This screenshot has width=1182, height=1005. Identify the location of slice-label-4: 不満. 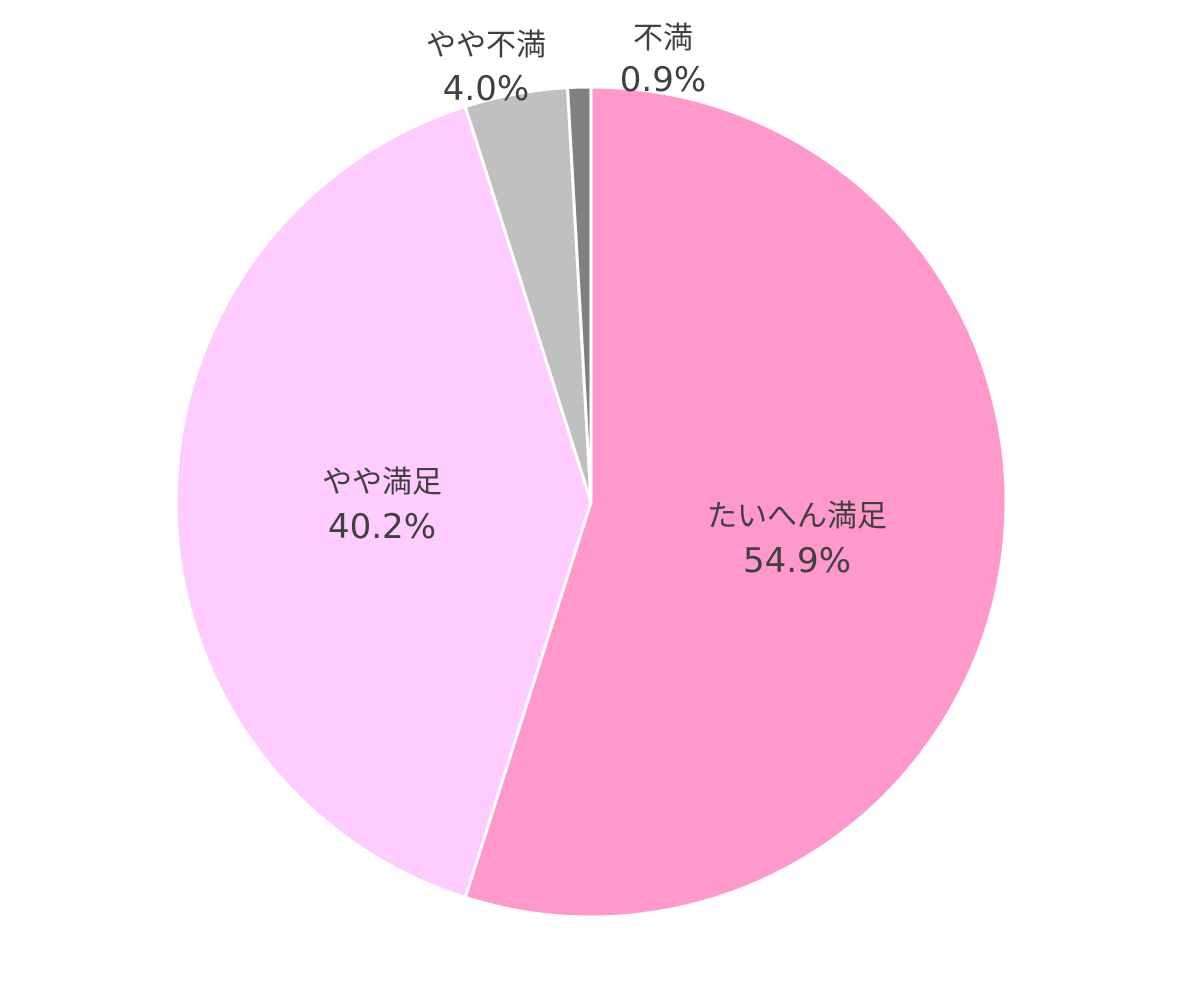
(663, 38).